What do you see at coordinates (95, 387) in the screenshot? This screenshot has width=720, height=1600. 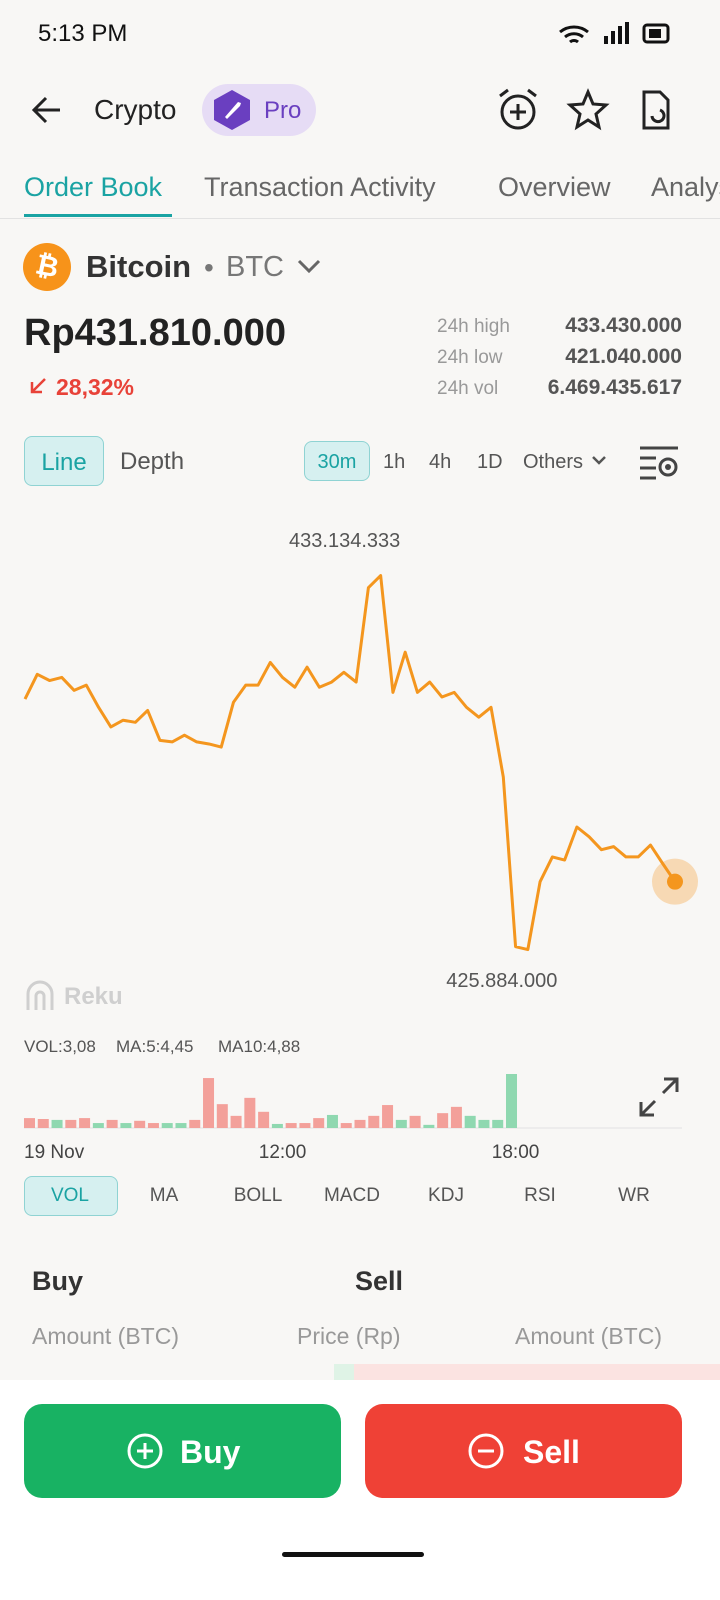 I see `price-change: 28,32%` at bounding box center [95, 387].